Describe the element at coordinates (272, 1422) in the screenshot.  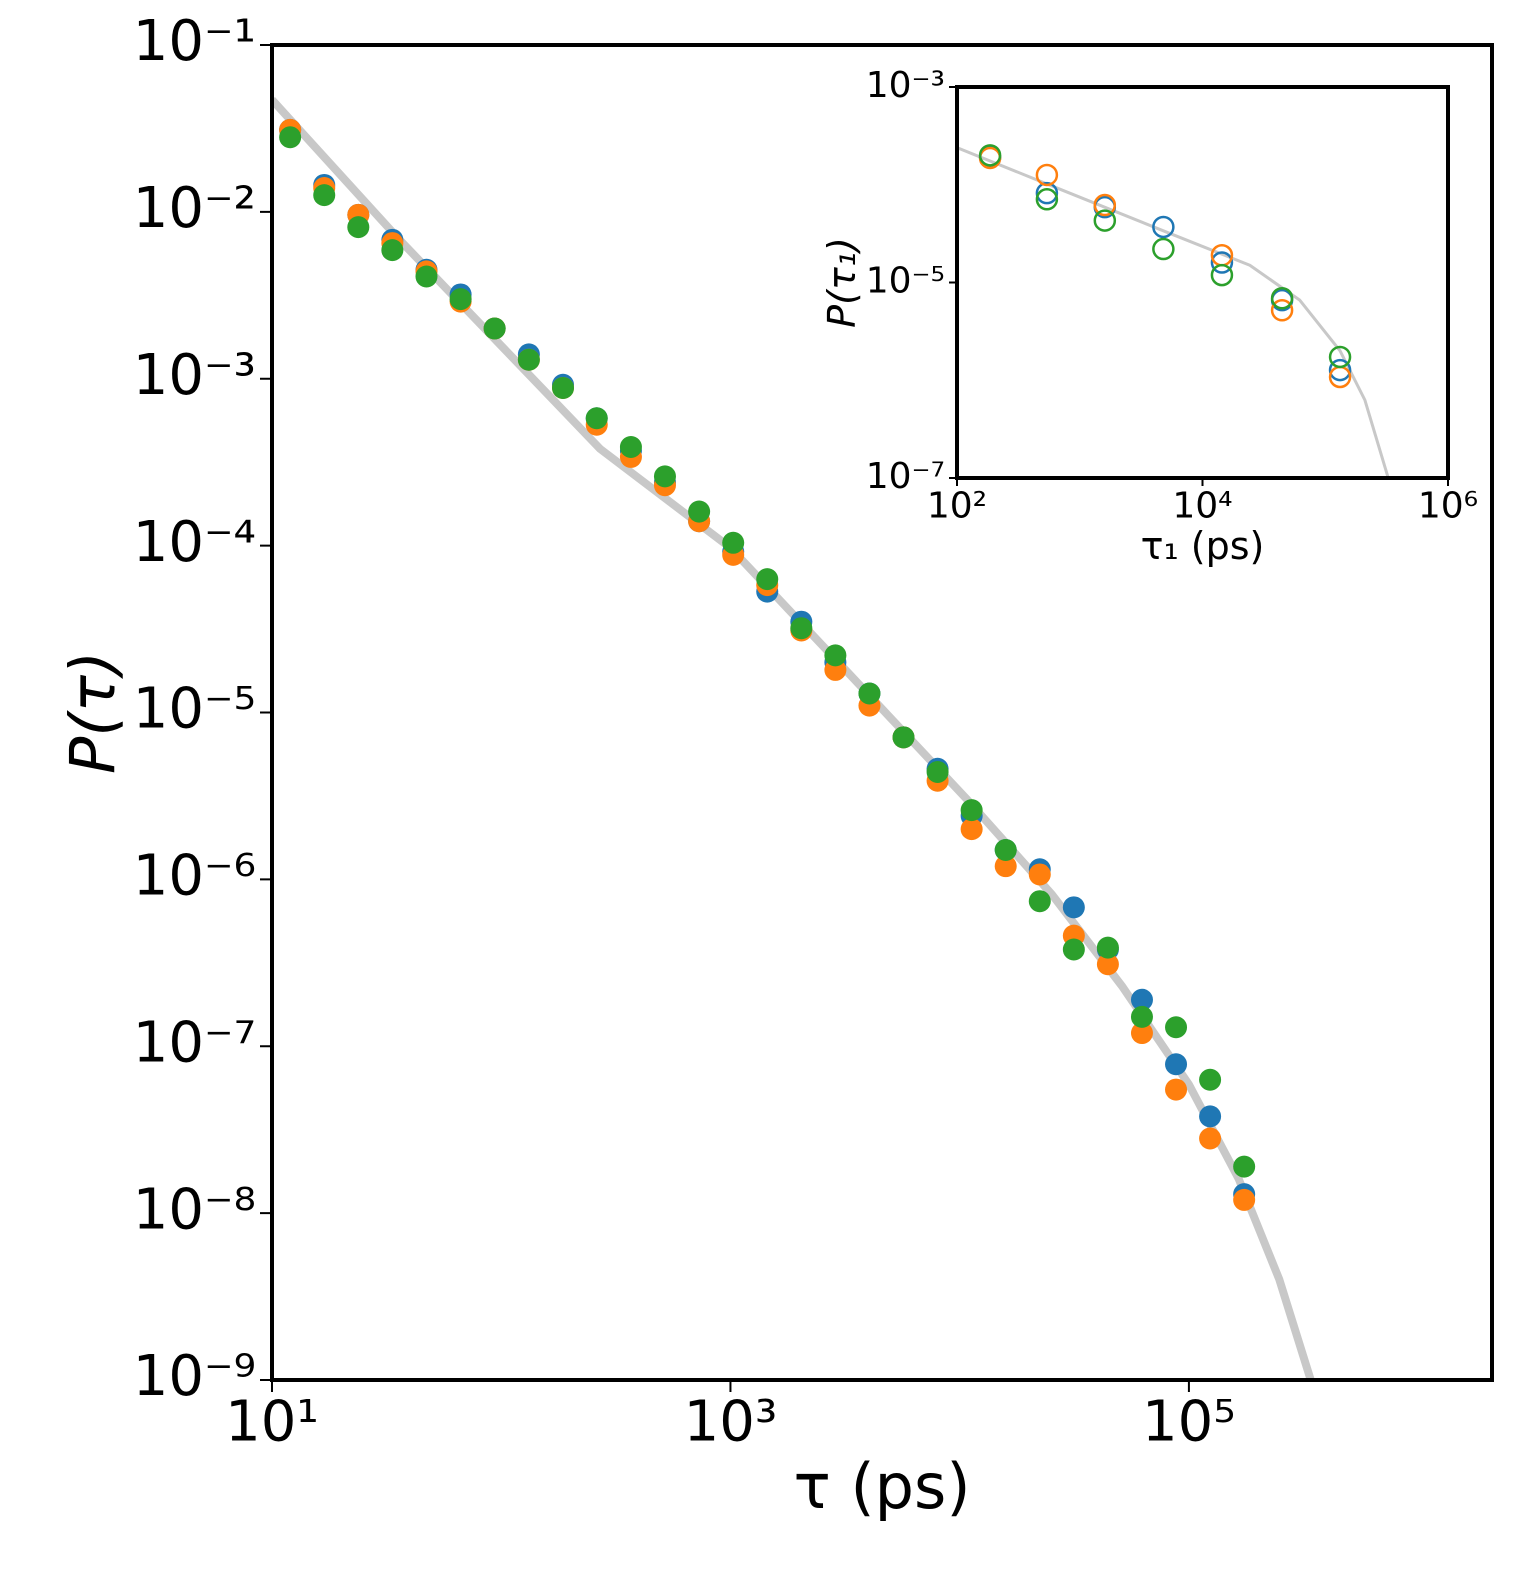
I see `x-tick-label: 10¹` at that location.